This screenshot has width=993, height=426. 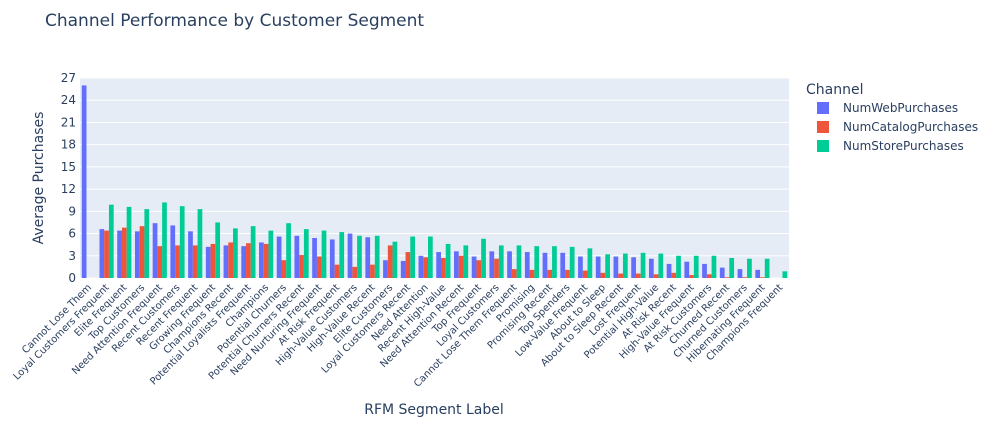 I want to click on legend-label: NumWebPurchases, so click(x=900, y=108).